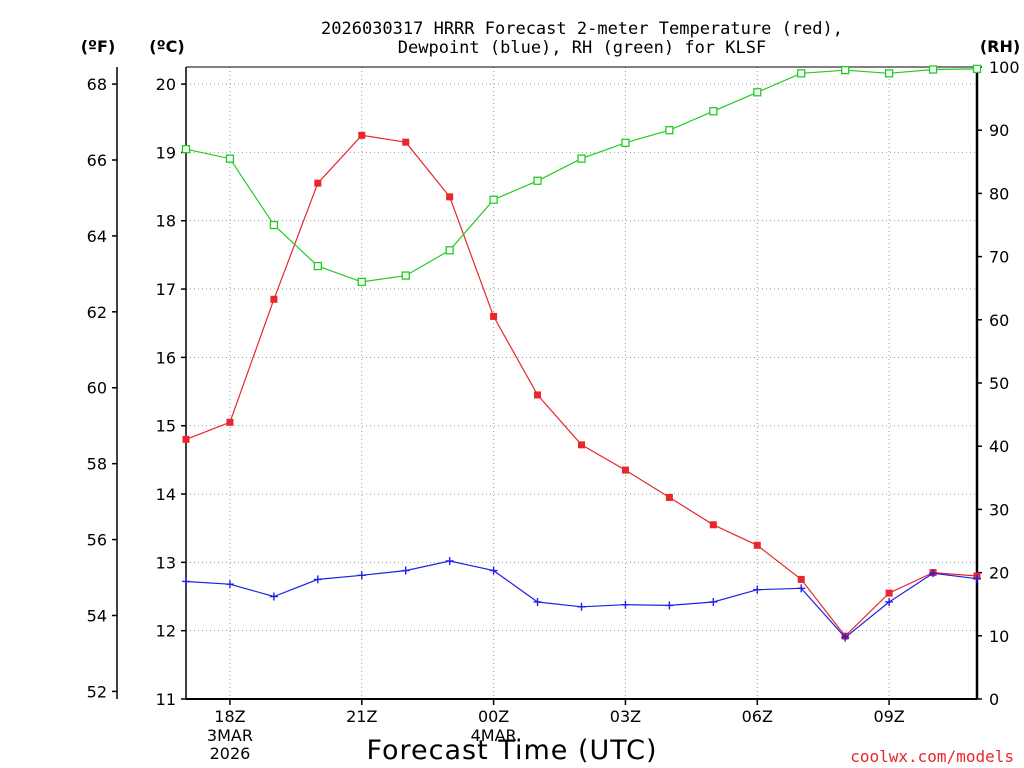 The height and width of the screenshot is (768, 1024). Describe the element at coordinates (98, 46) in the screenshot. I see `fahrenheit-unit-label: (ºF)` at that location.